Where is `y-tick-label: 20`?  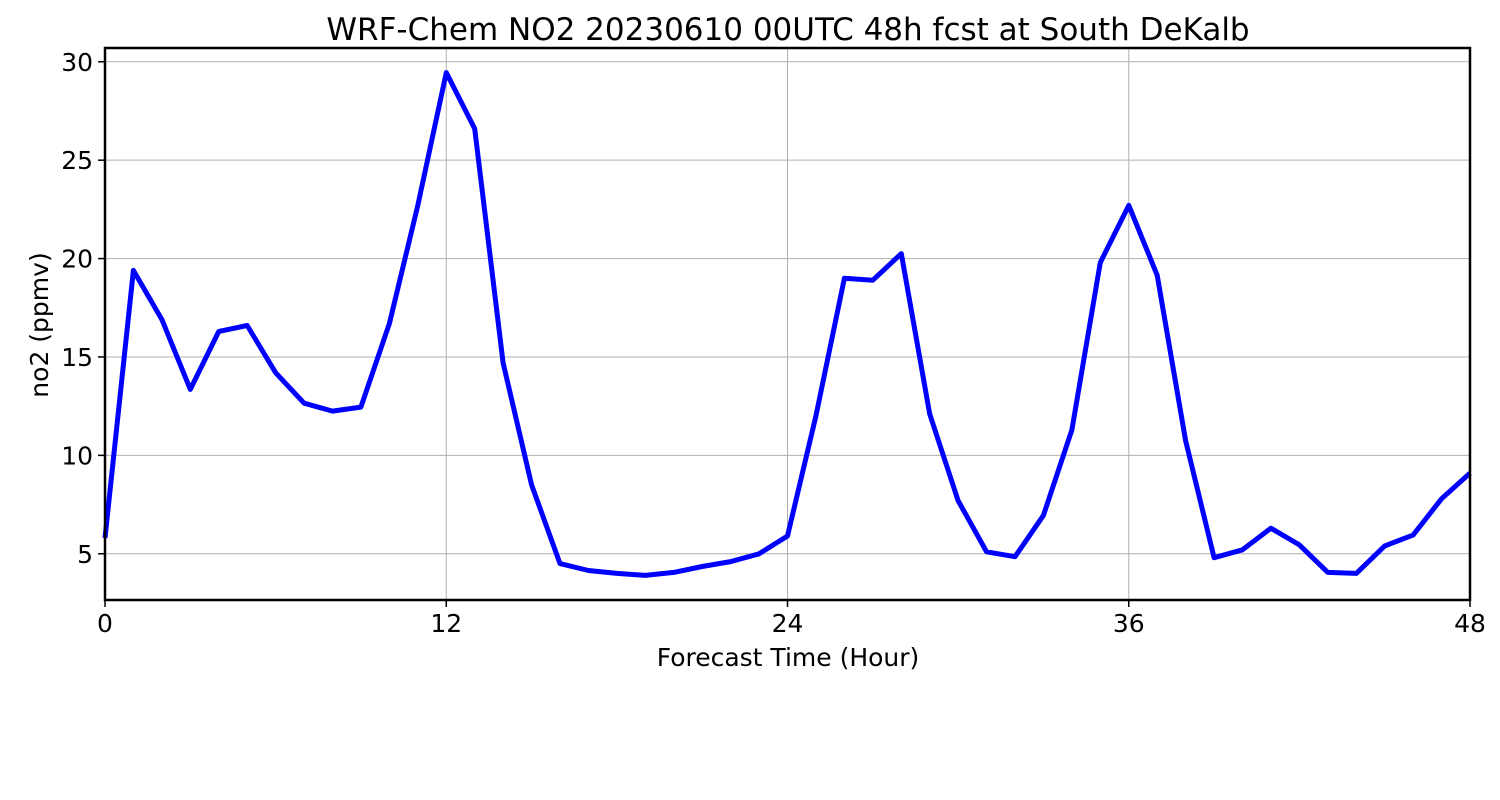
y-tick-label: 20 is located at coordinates (77, 259).